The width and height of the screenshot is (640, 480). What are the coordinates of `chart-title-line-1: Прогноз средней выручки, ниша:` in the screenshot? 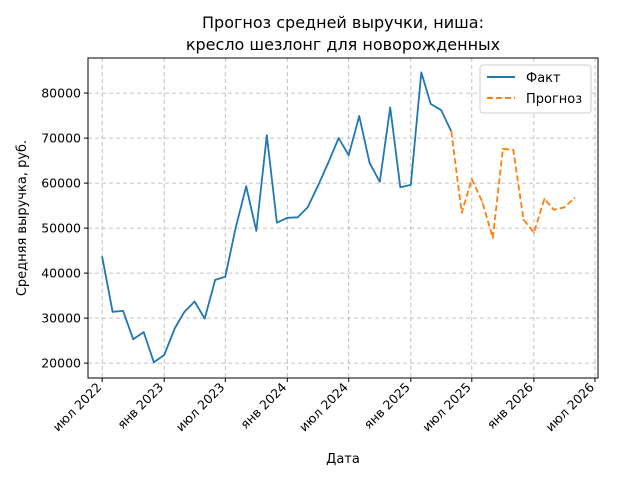 It's located at (343, 22).